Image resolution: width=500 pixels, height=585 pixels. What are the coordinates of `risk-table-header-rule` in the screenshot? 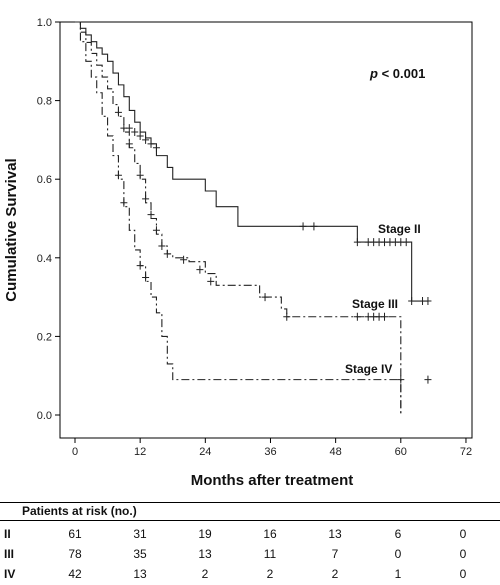 It's located at (250, 520).